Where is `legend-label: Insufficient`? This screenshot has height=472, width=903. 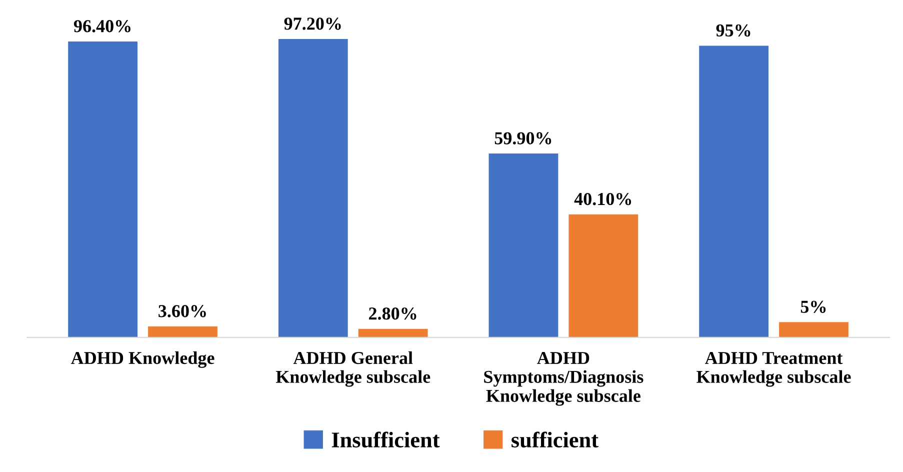 legend-label: Insufficient is located at coordinates (386, 440).